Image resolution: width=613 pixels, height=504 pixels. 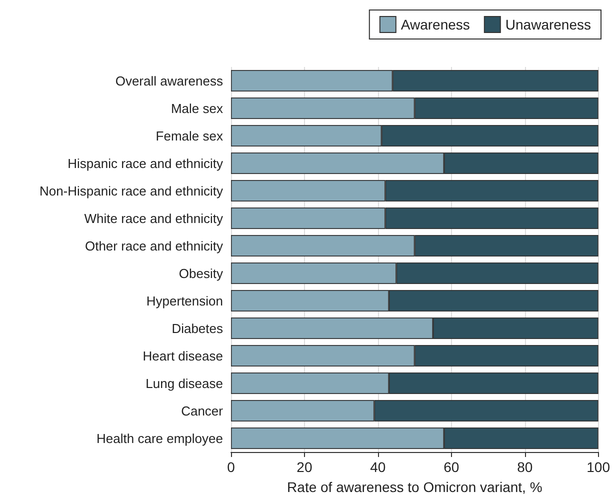 I want to click on x-tick-label: 80, so click(x=525, y=467).